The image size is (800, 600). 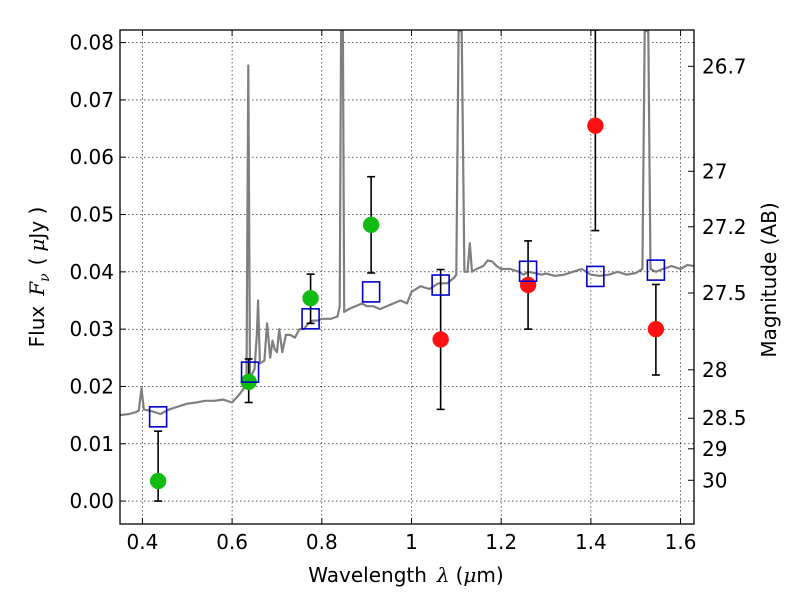 I want to click on y-tick-label: 0.05, so click(x=91, y=215).